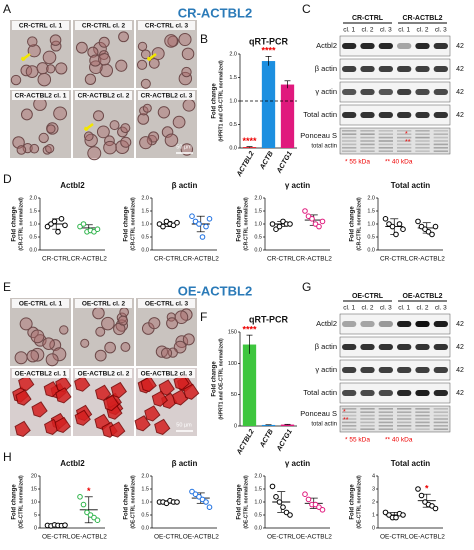 The image size is (474, 550). What do you see at coordinates (395, 92) in the screenshot?
I see `blot-frame` at bounding box center [395, 92].